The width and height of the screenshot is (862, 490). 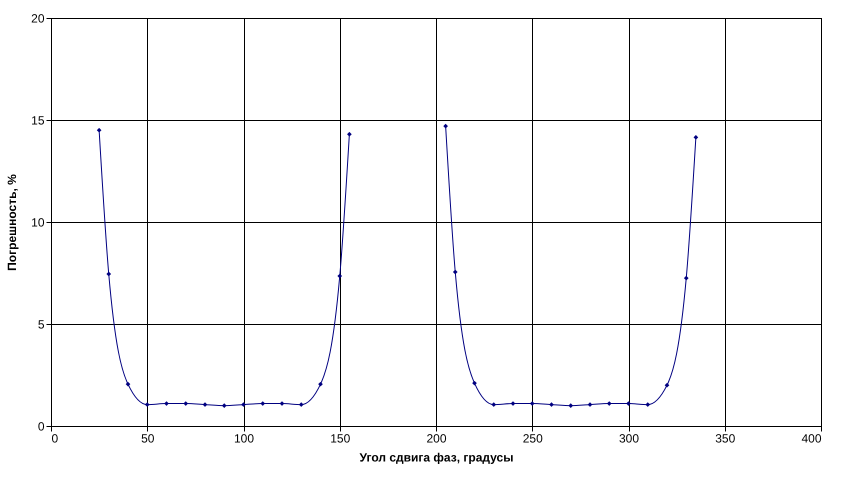 I want to click on y-tick-label: 20, so click(x=38, y=19).